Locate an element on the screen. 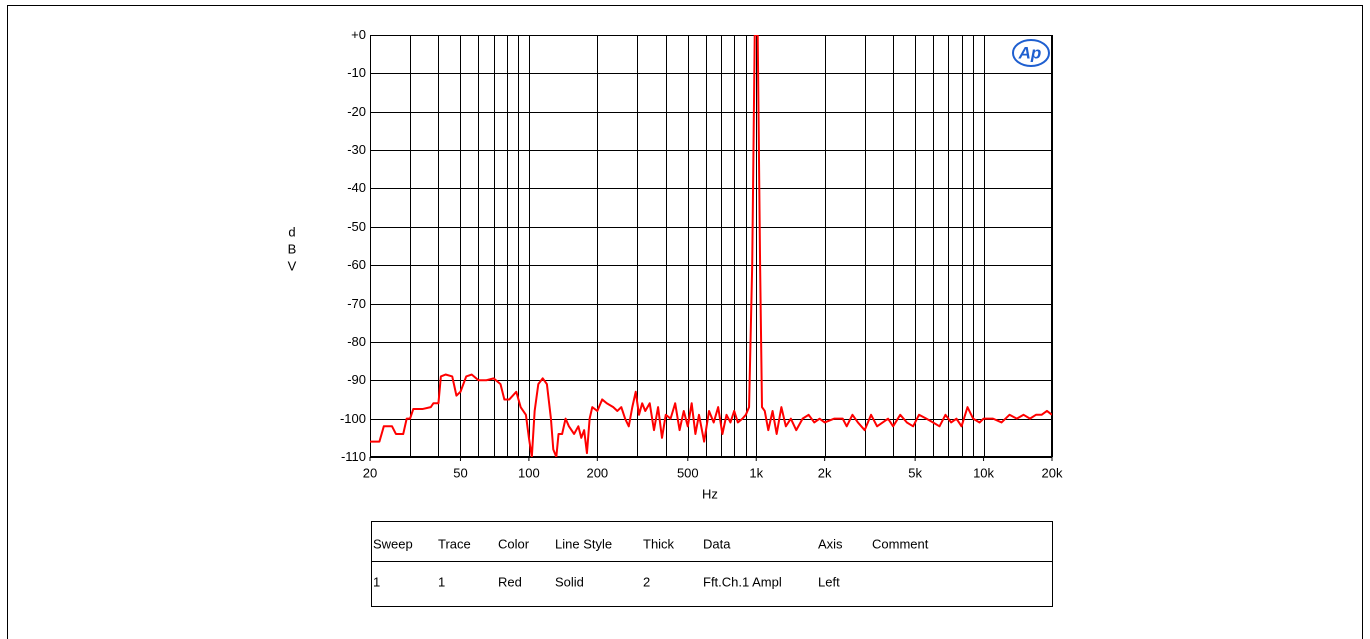  x-tick-label: 500 is located at coordinates (688, 472).